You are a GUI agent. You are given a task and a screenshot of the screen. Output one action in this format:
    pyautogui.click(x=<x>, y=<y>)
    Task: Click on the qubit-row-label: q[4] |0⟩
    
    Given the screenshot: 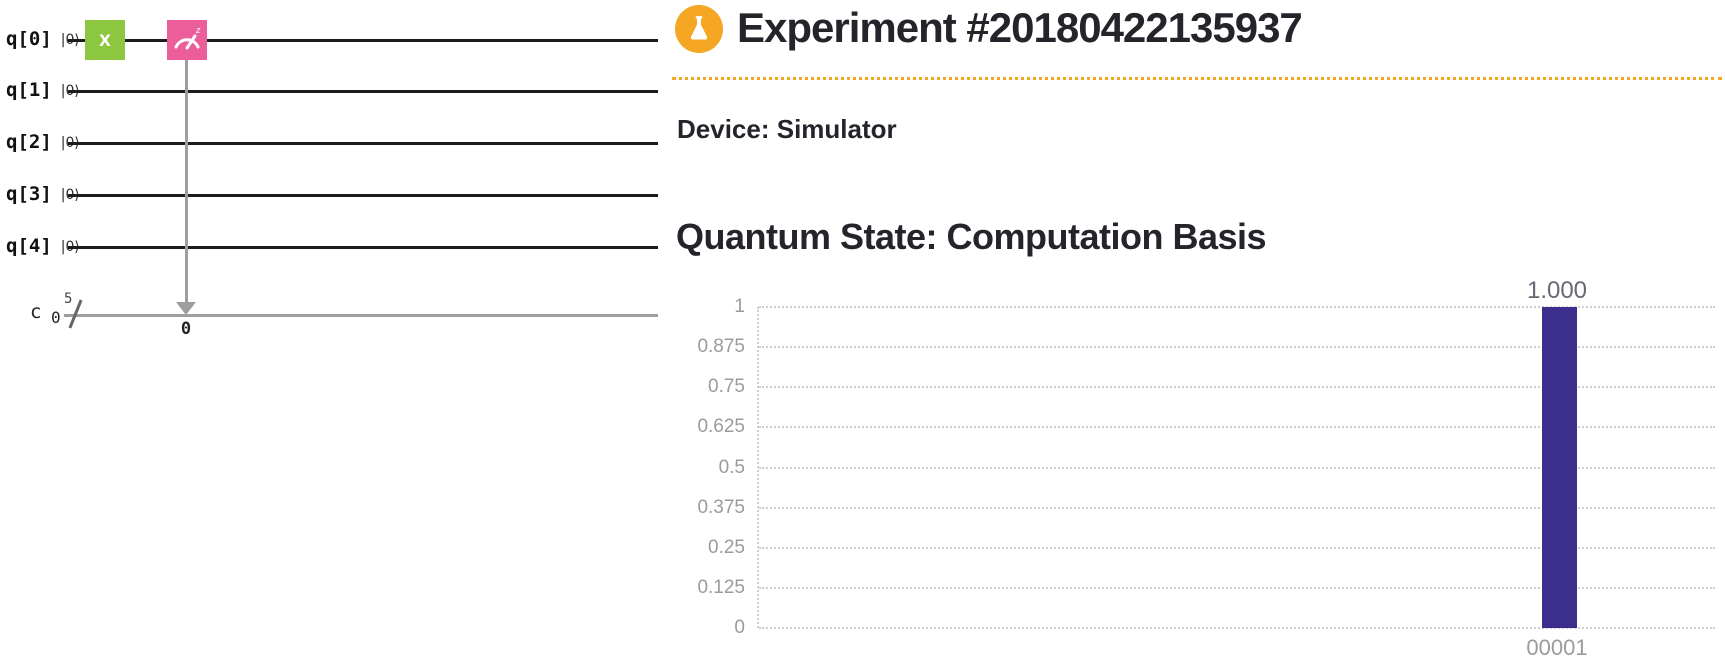 What is the action you would take?
    pyautogui.click(x=43, y=247)
    